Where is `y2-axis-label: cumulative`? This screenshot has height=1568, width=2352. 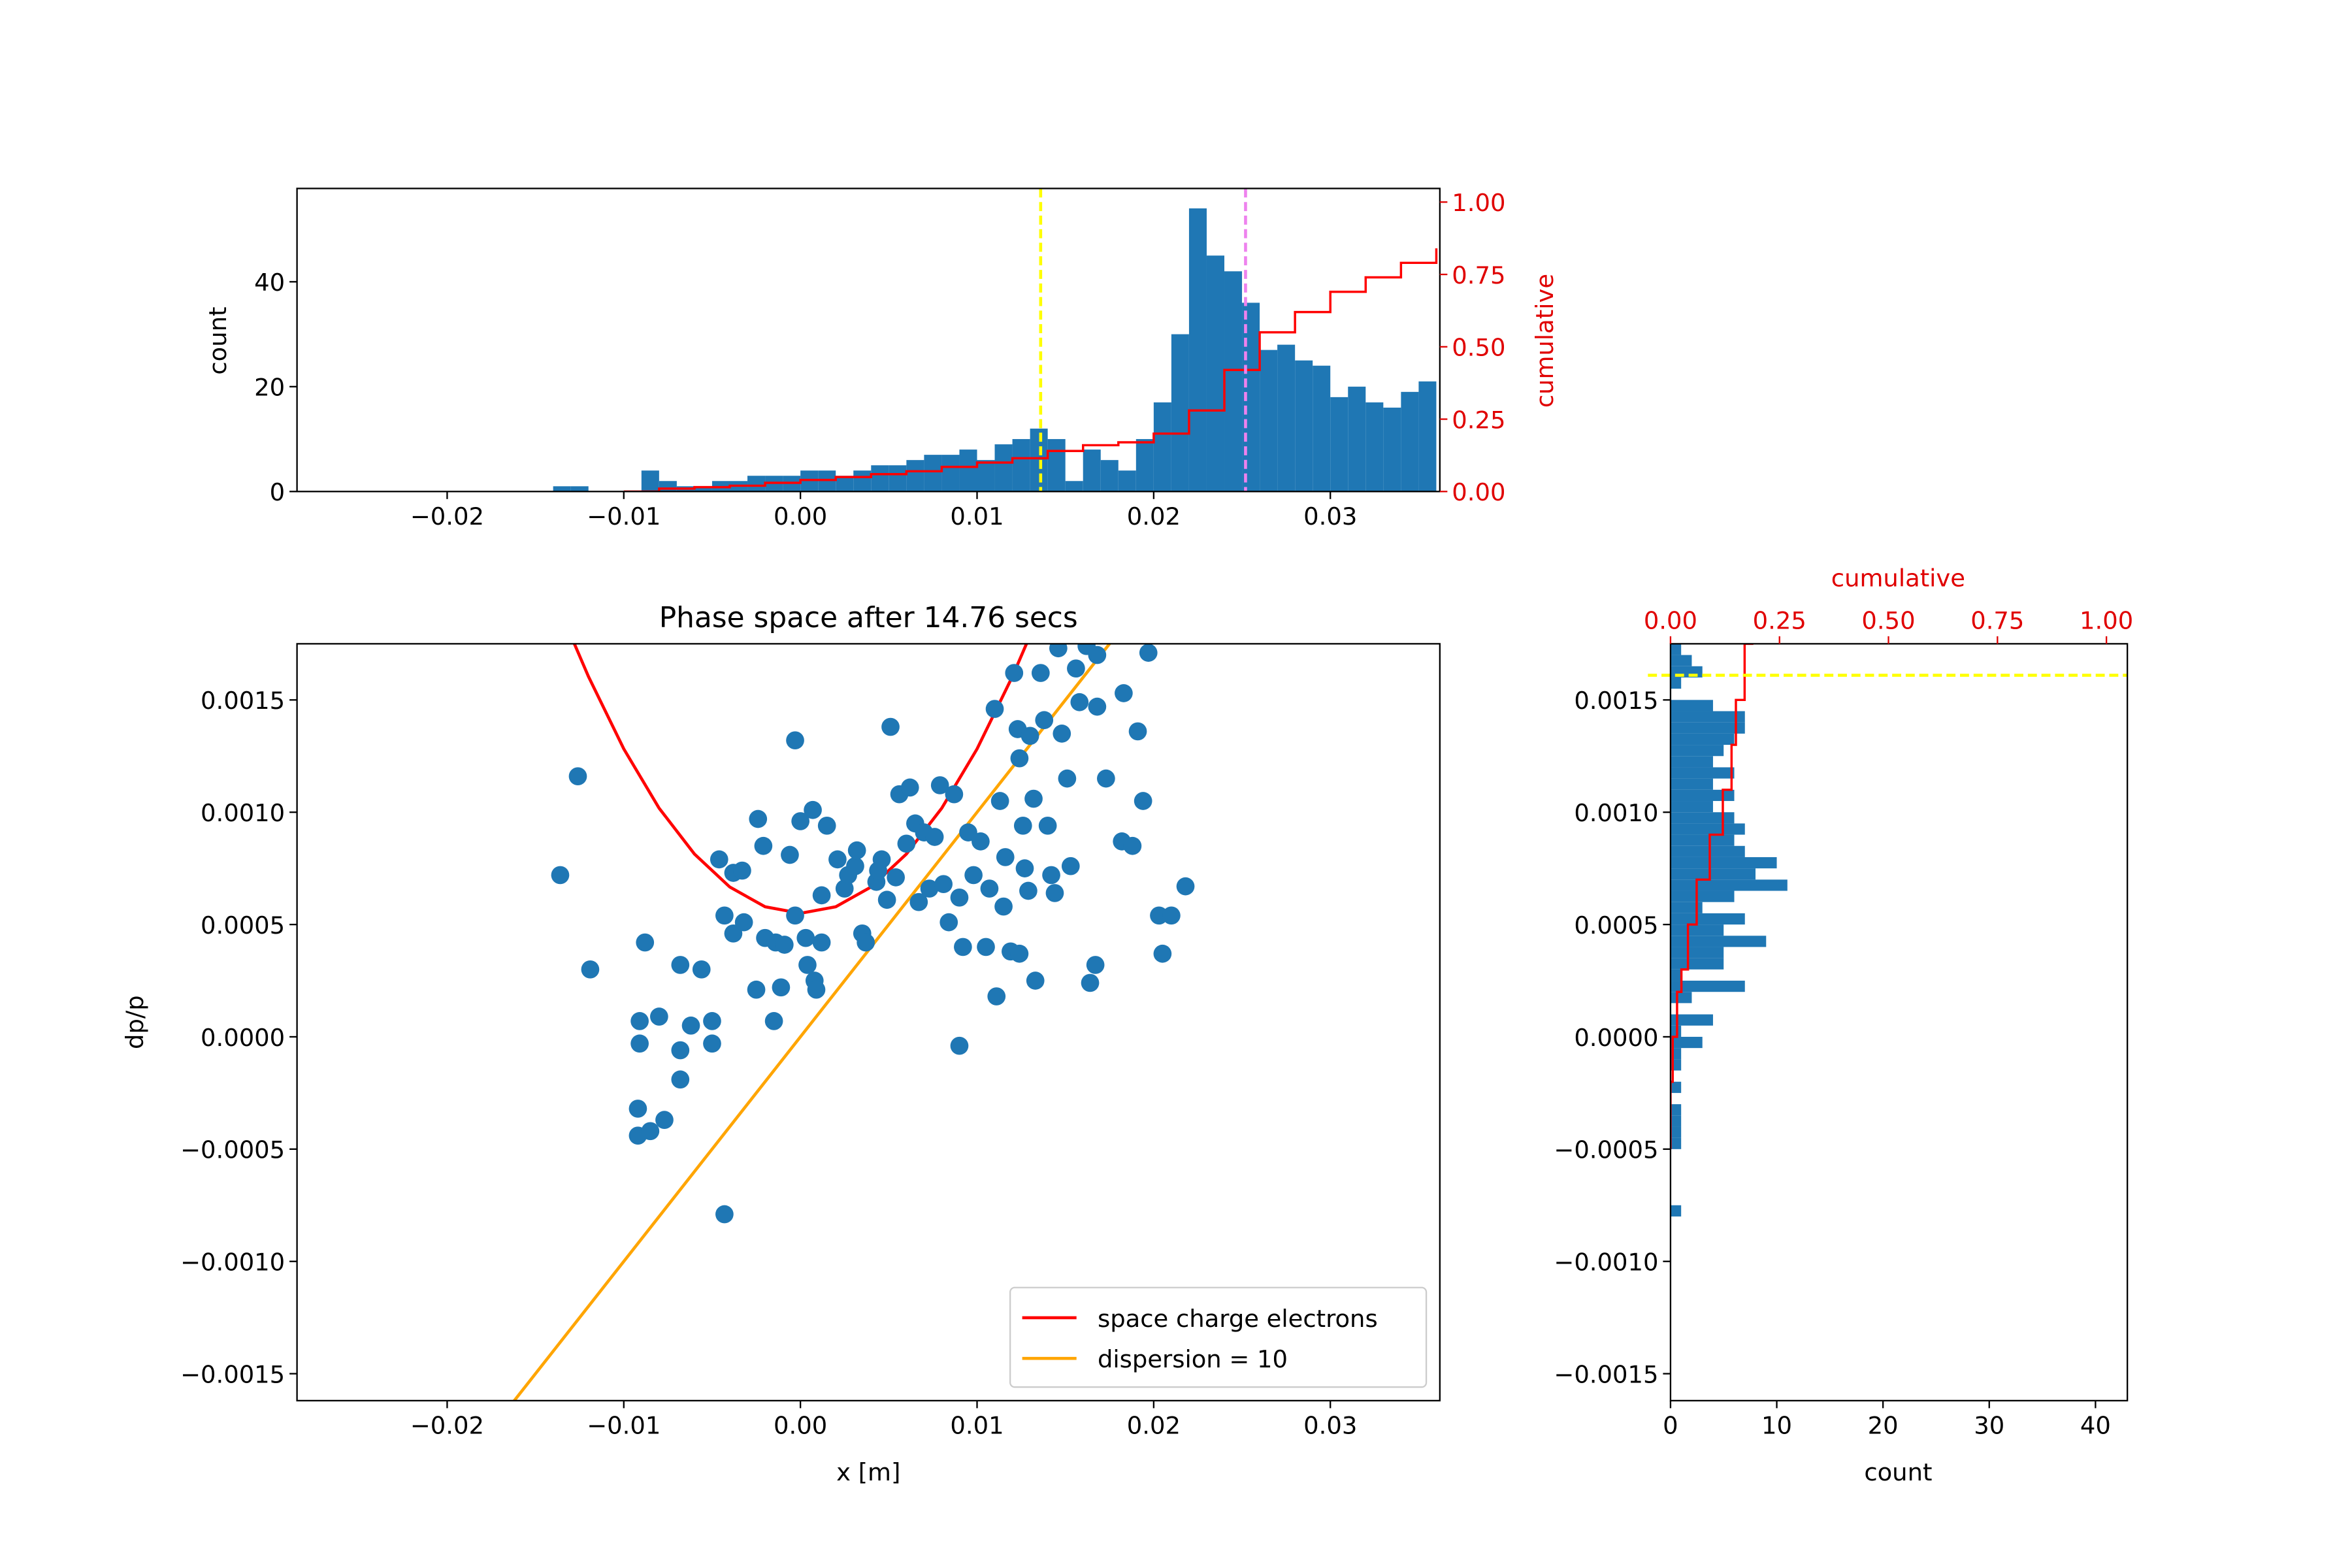
y2-axis-label: cumulative is located at coordinates (1545, 341).